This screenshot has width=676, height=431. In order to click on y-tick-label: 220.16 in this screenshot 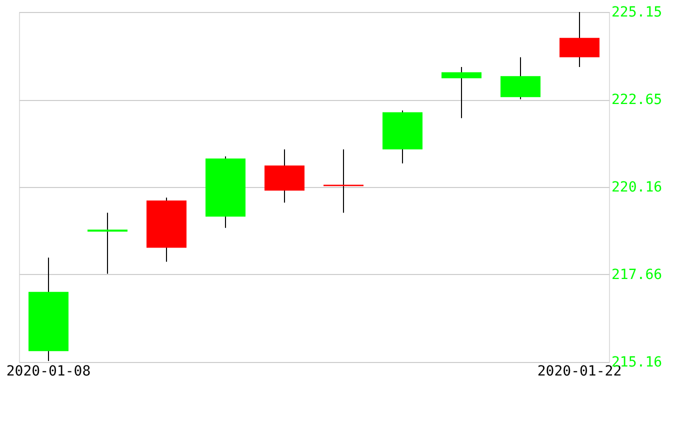, I will do `click(637, 187)`.